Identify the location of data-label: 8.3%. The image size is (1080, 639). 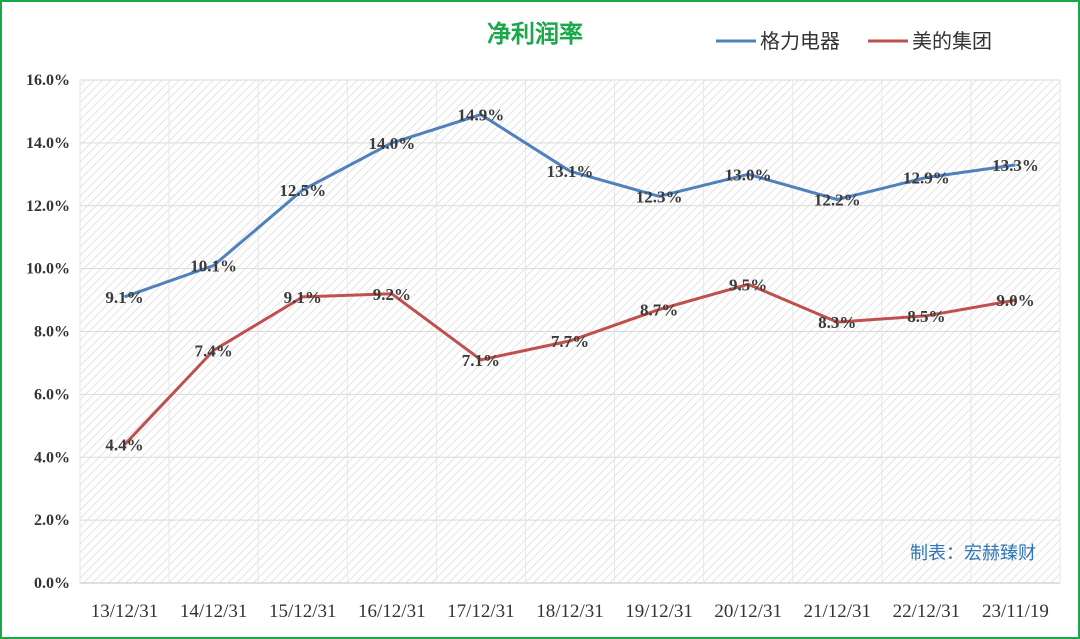
(837, 322).